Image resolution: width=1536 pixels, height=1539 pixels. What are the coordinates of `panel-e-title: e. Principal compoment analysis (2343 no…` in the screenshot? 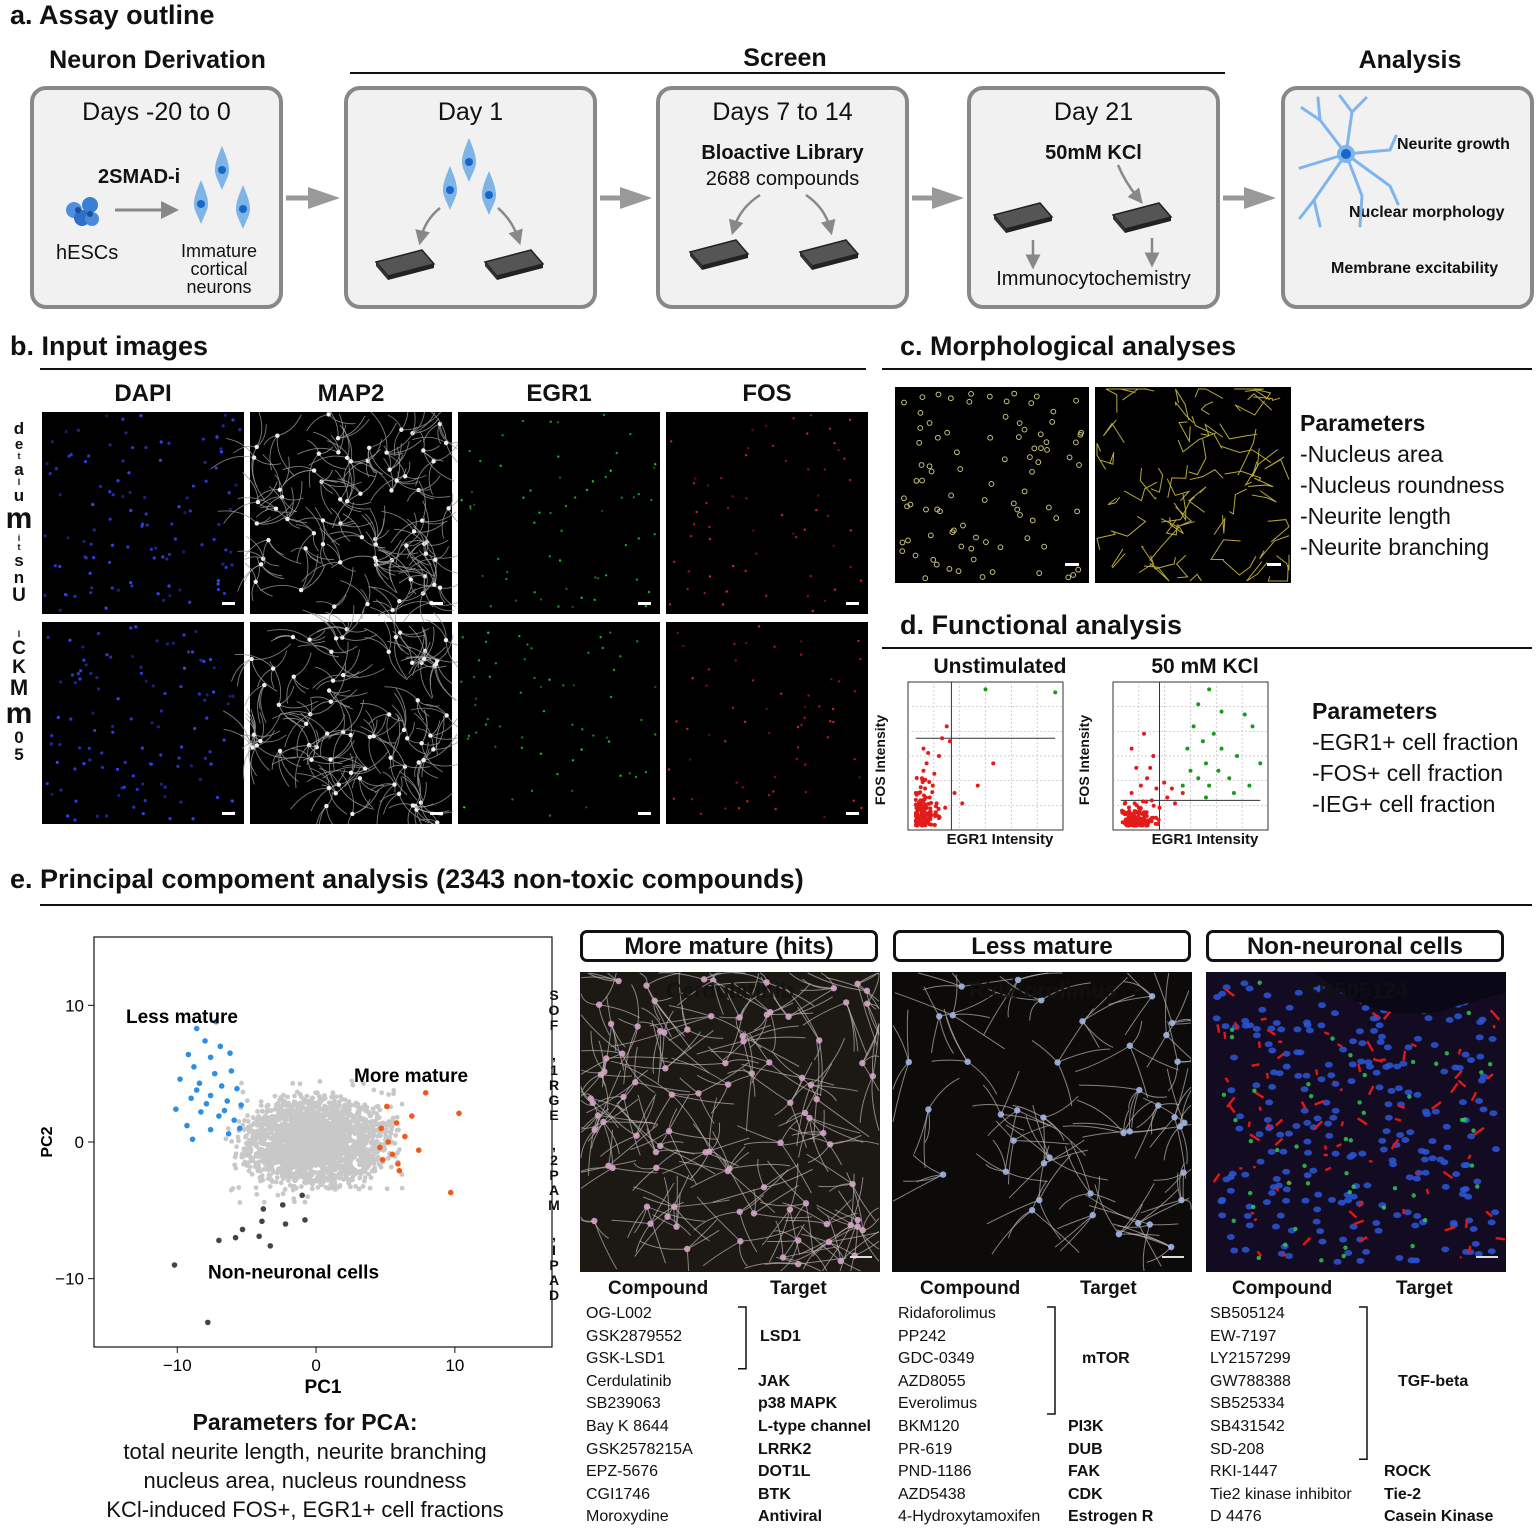 It's located at (407, 879).